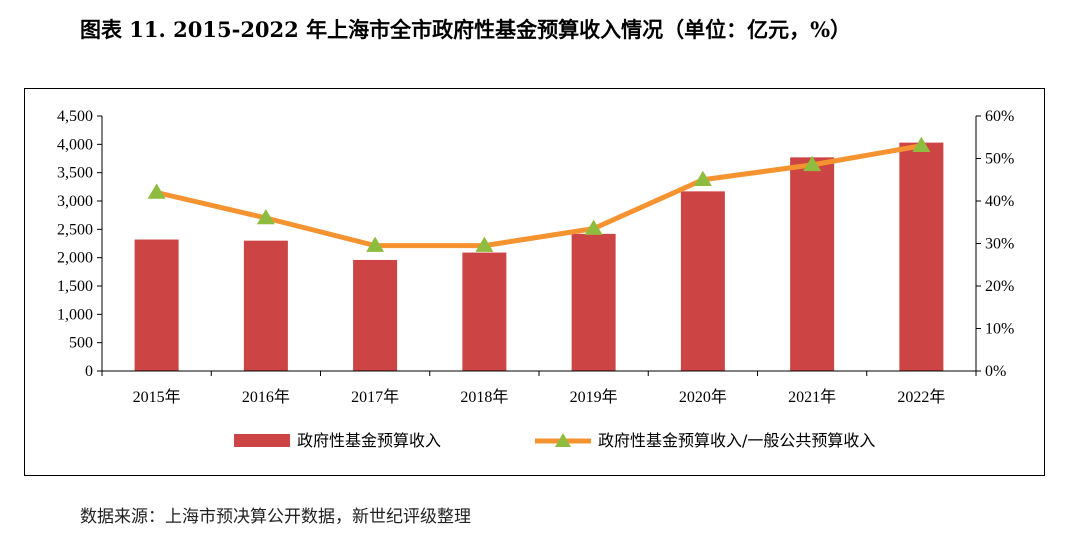  Describe the element at coordinates (157, 397) in the screenshot. I see `x-tick-label: 2015年` at that location.